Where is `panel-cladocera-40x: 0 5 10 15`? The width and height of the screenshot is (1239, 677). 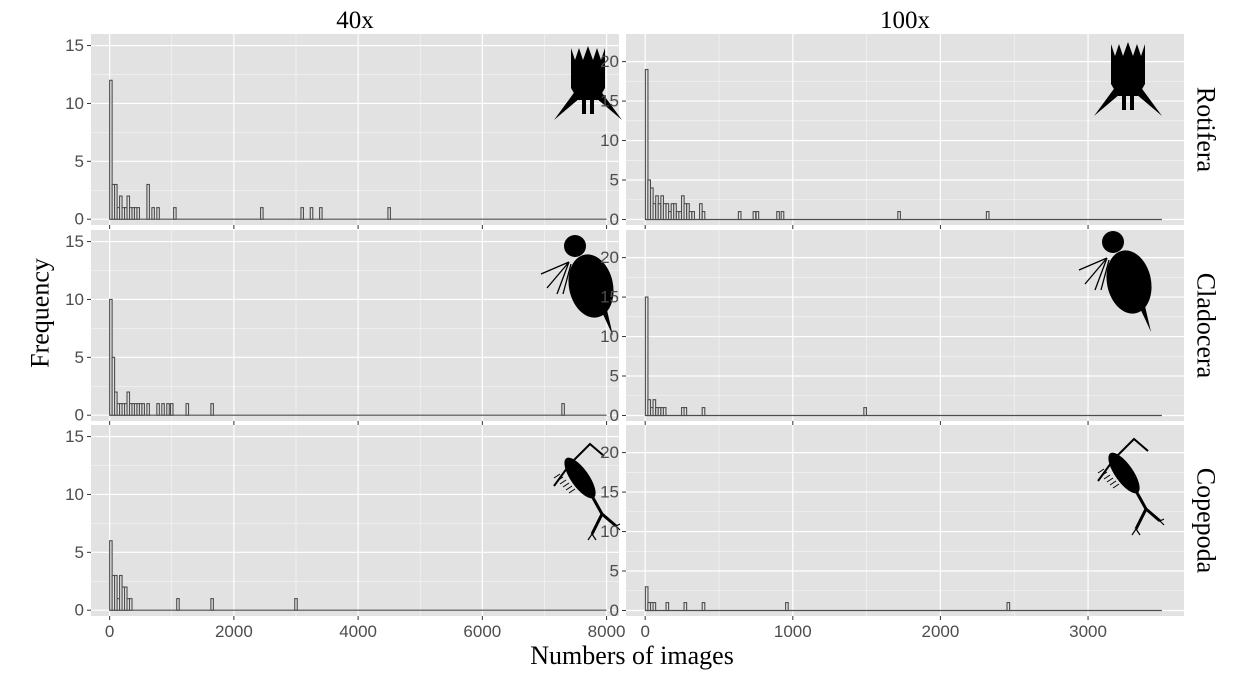 panel-cladocera-40x: 0 5 10 15 is located at coordinates (342, 327).